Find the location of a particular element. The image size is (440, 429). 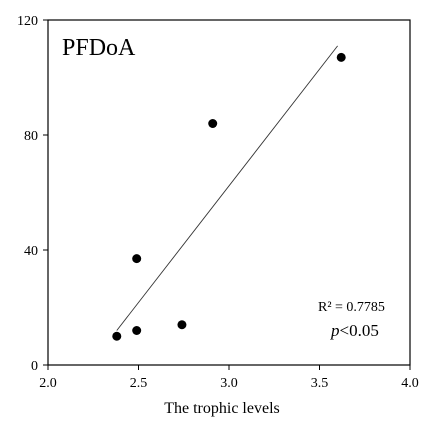

panel-title: PFDoA is located at coordinates (99, 48).